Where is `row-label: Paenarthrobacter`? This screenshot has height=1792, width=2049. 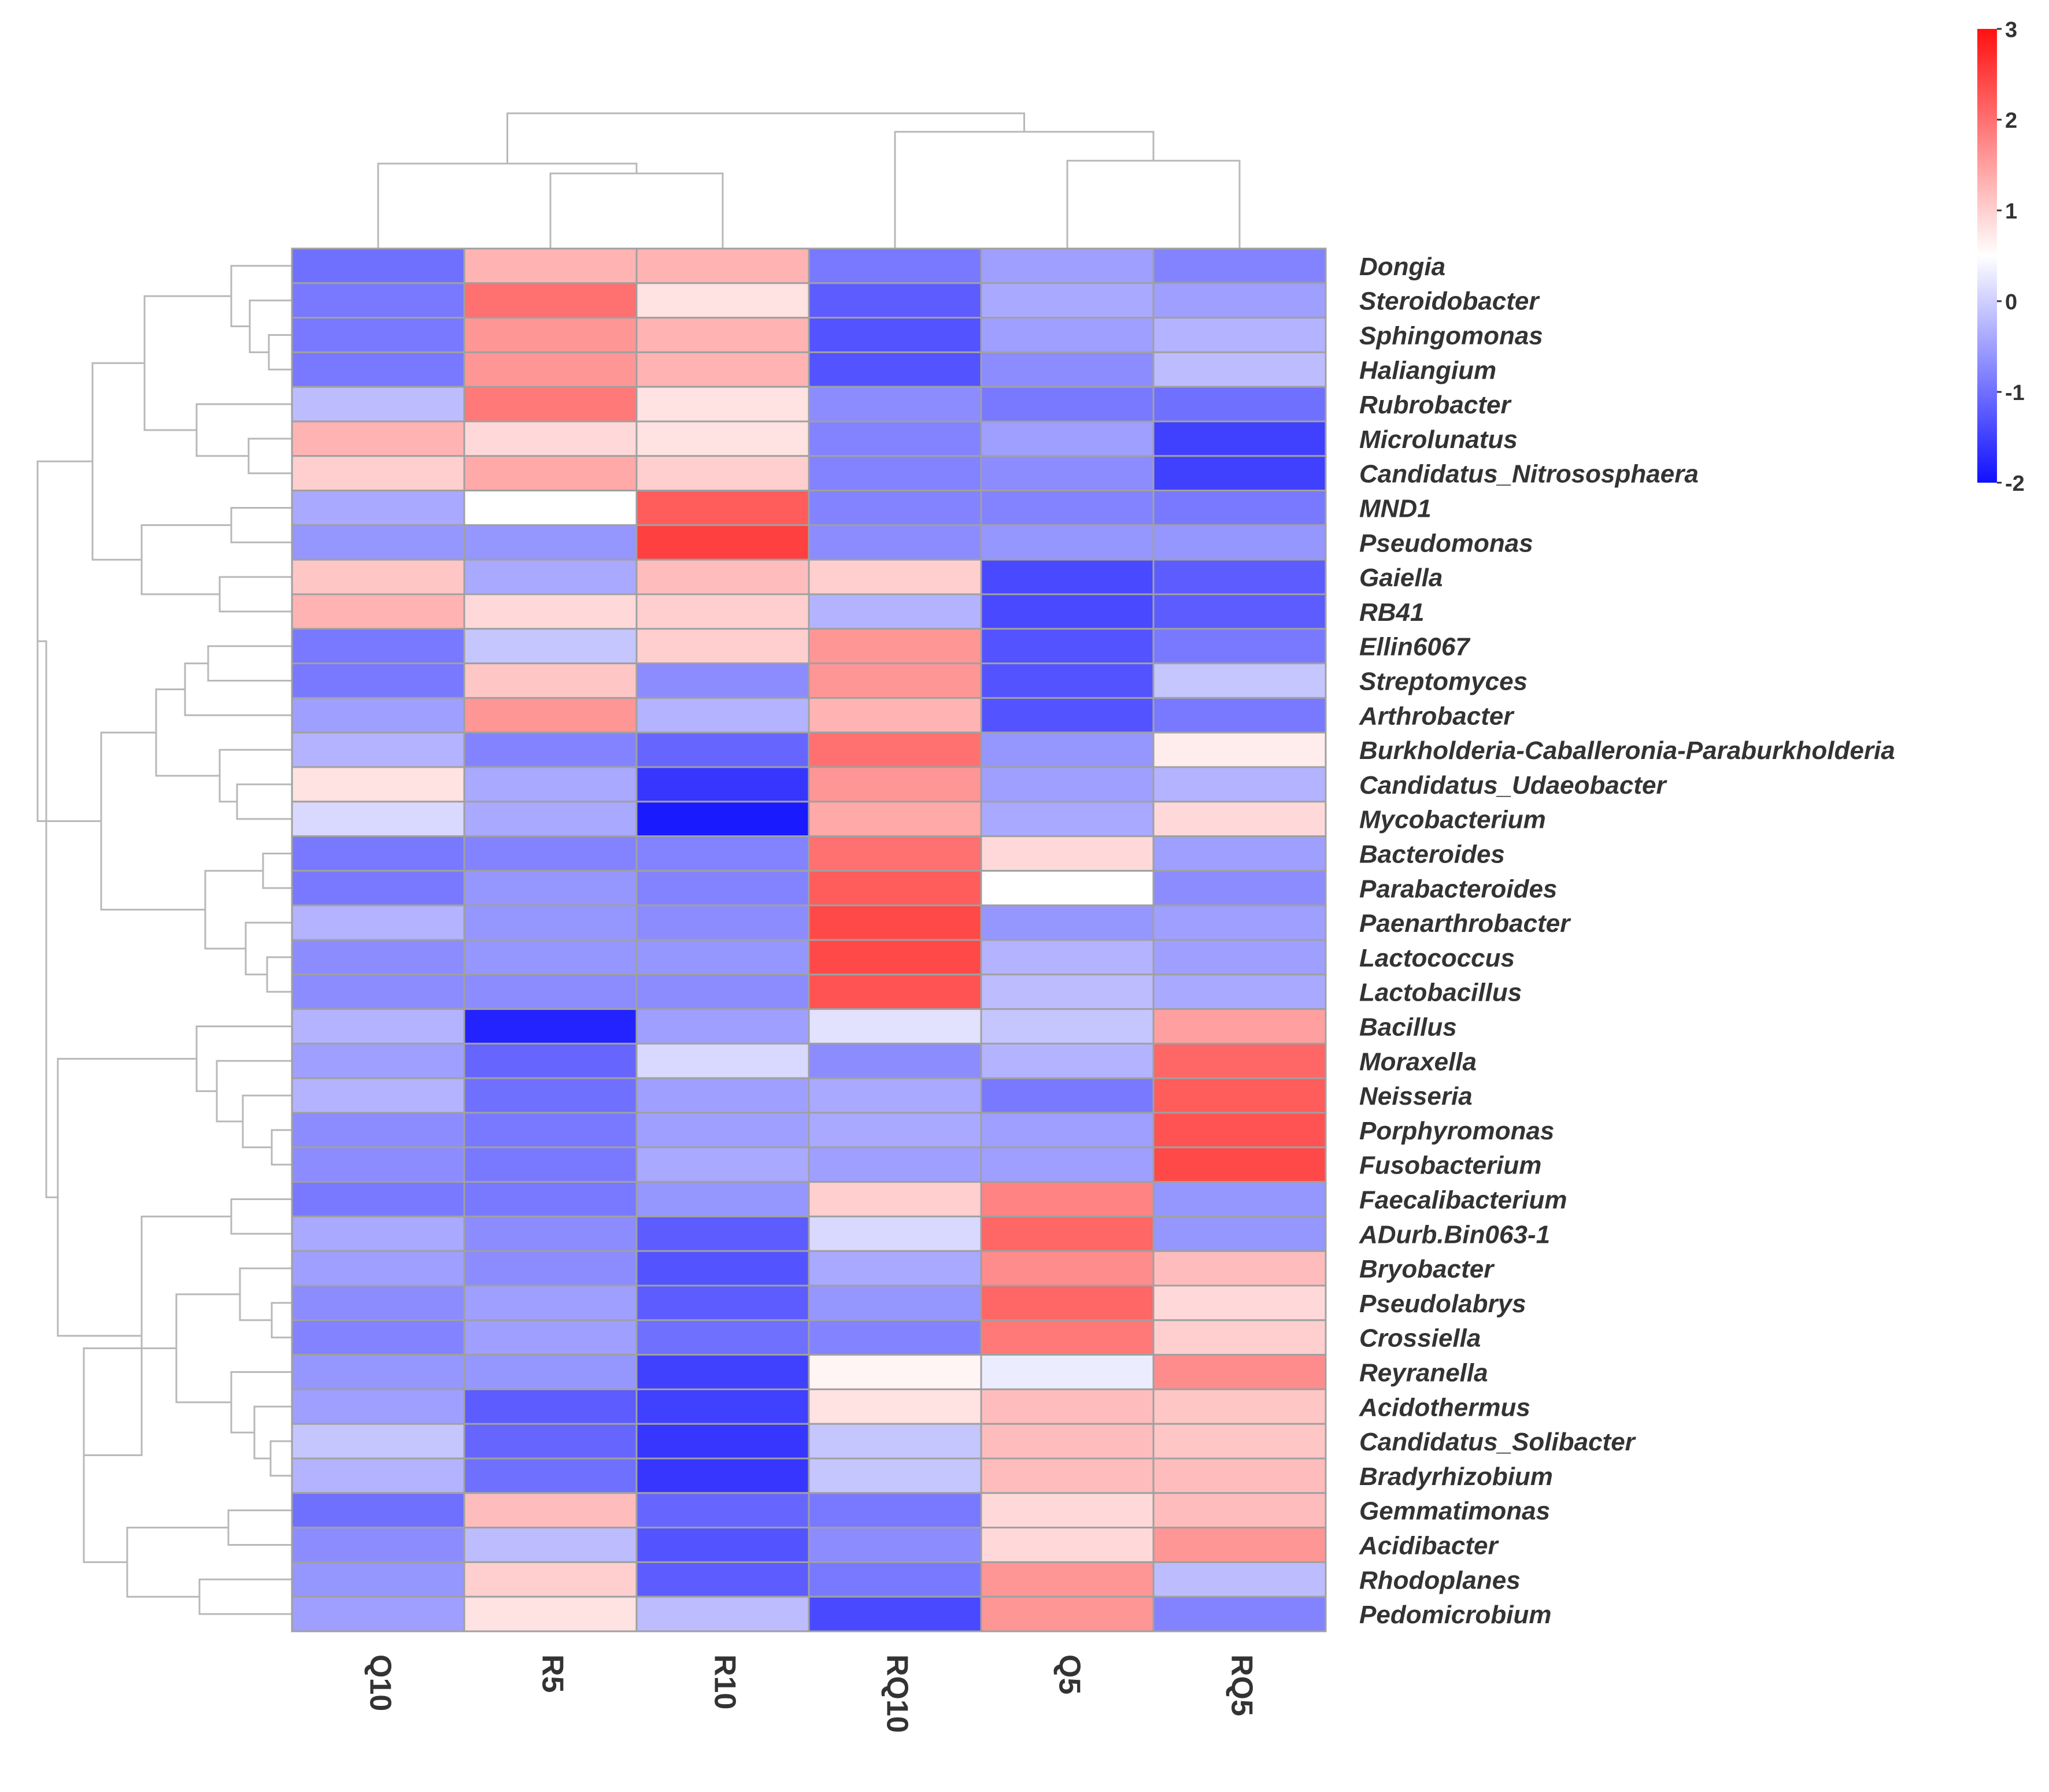 row-label: Paenarthrobacter is located at coordinates (1465, 924).